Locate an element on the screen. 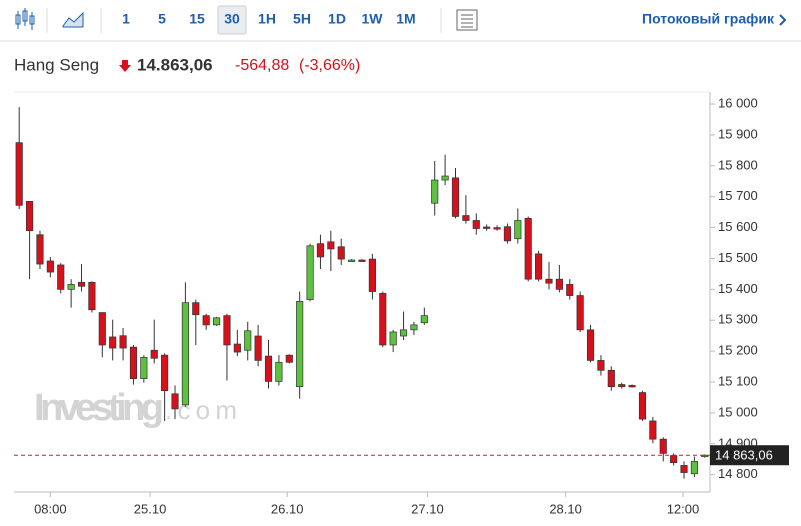 The height and width of the screenshot is (526, 801). y-tick-label: 15 500 is located at coordinates (738, 257).